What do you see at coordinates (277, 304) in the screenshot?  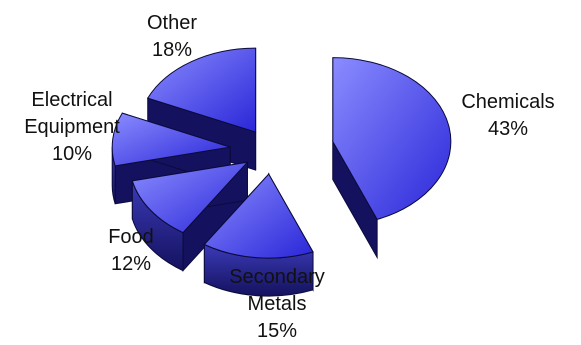 I see `data-label-name-secondary-metals: Metals` at bounding box center [277, 304].